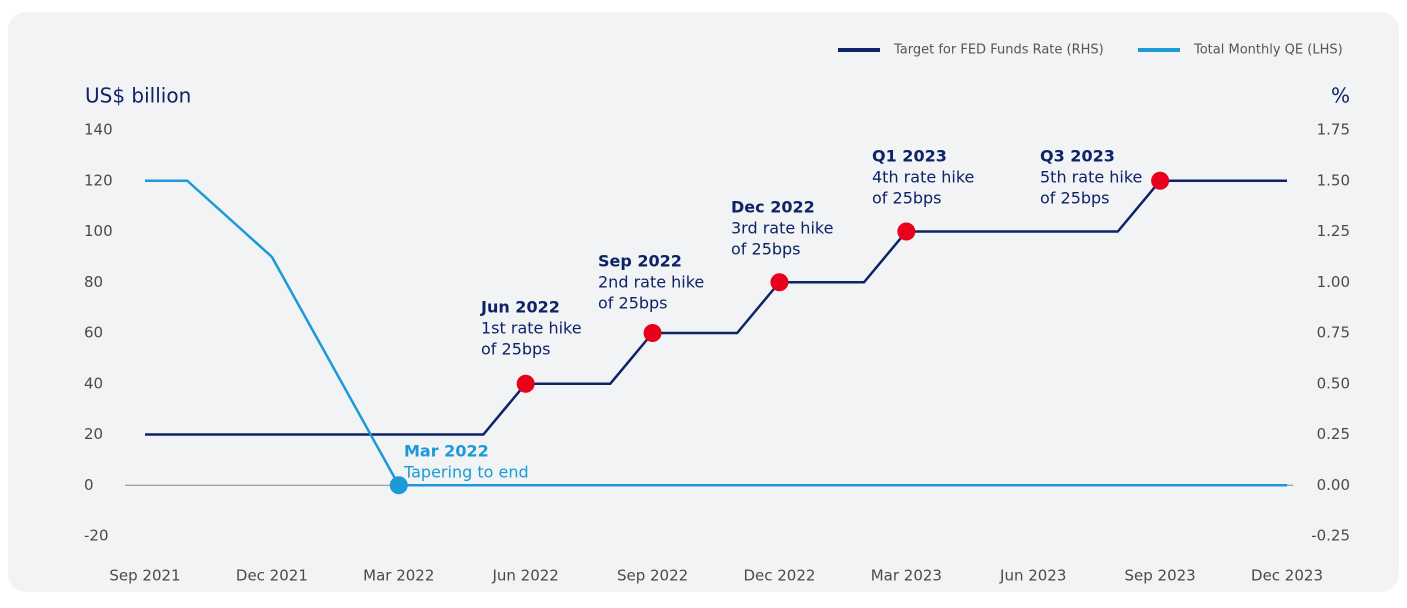 This screenshot has height=608, width=1407. Describe the element at coordinates (144, 576) in the screenshot. I see `x-tick-label: Sep 2021` at that location.